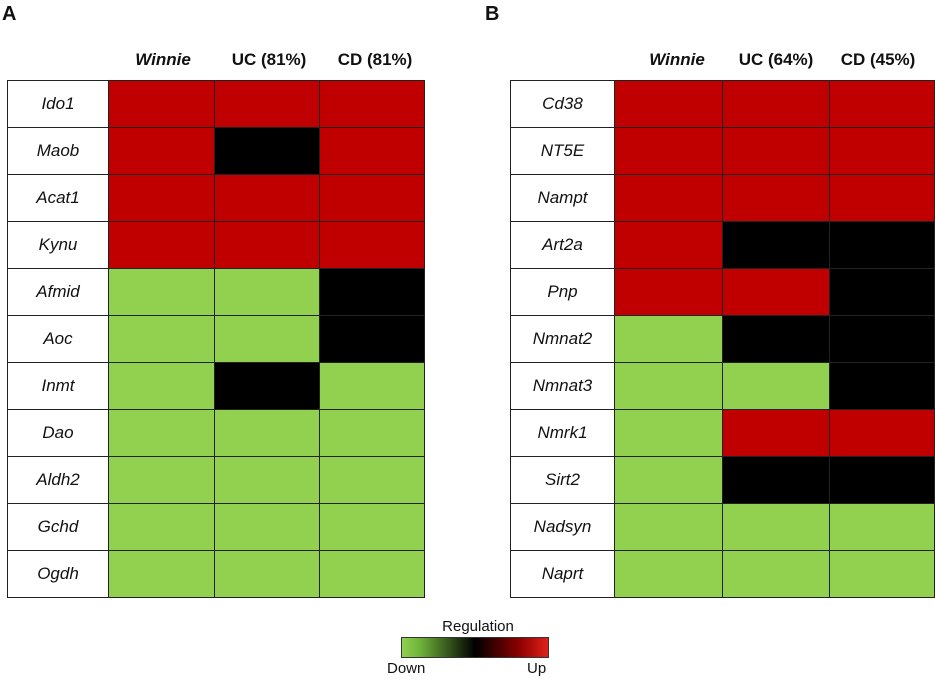  I want to click on gene-label: NT5E, so click(562, 151).